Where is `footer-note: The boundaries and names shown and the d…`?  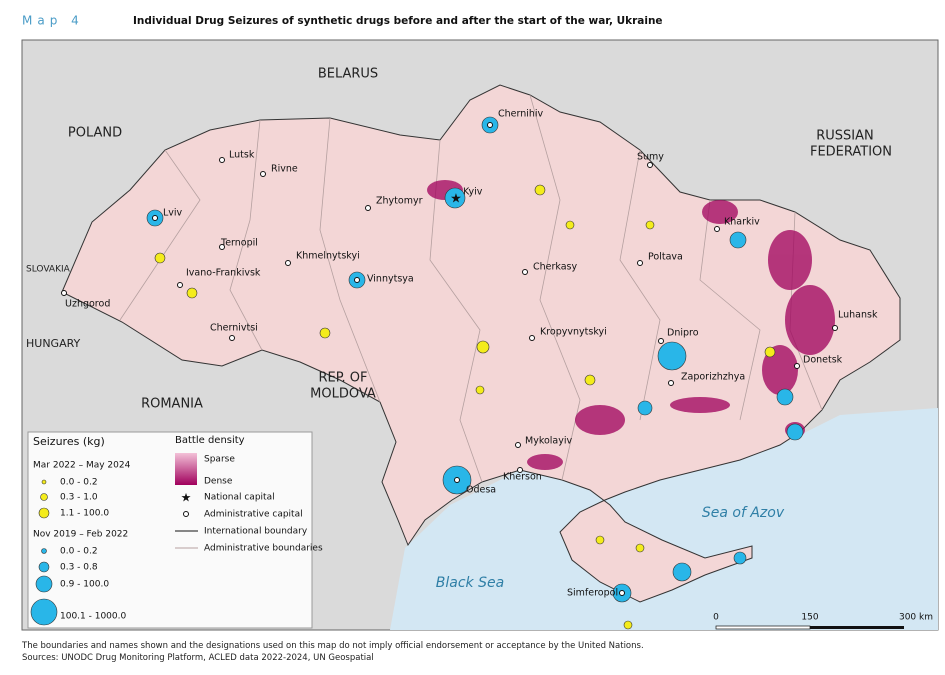
footer-note: The boundaries and names shown and the d… is located at coordinates (333, 646).